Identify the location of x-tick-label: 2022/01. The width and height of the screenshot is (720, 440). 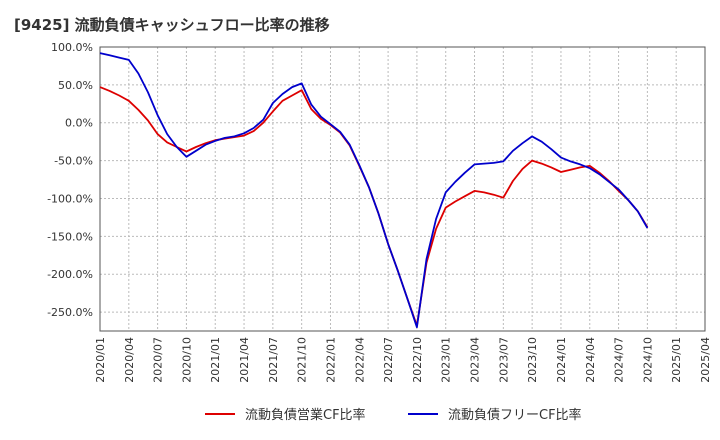
(330, 360).